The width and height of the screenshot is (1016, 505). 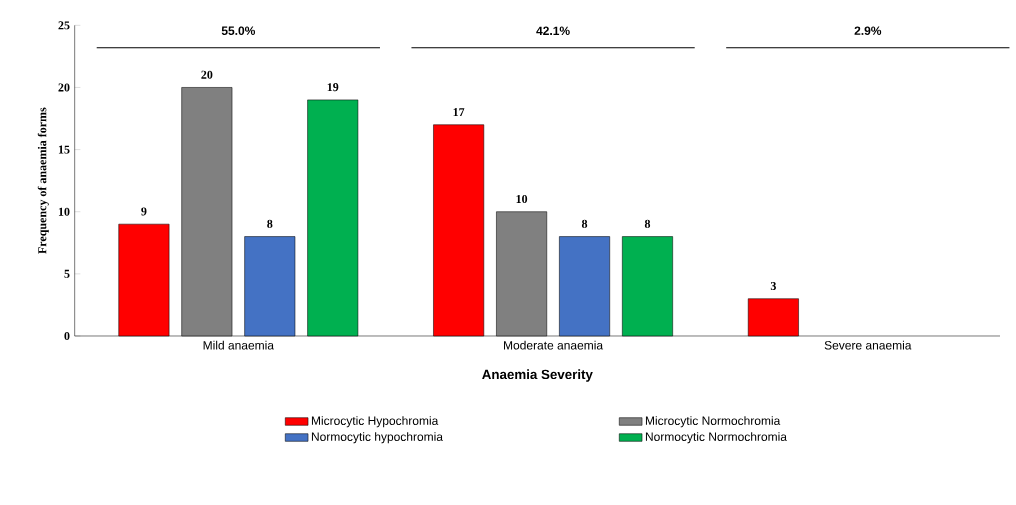 I want to click on y-tick-label: 25, so click(x=64, y=25).